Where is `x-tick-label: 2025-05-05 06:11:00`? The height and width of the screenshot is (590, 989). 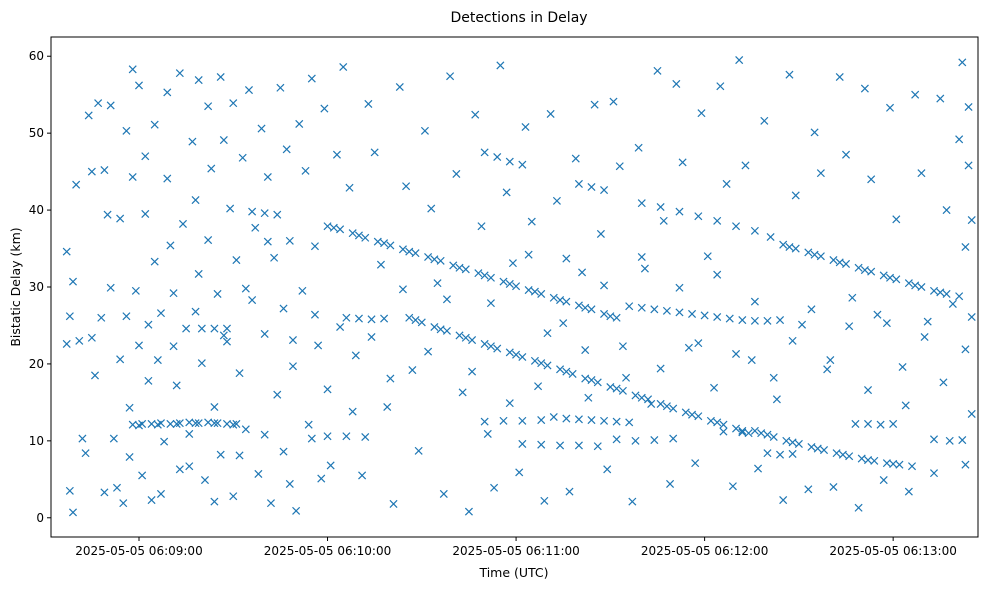 x-tick-label: 2025-05-05 06:11:00 is located at coordinates (515, 551).